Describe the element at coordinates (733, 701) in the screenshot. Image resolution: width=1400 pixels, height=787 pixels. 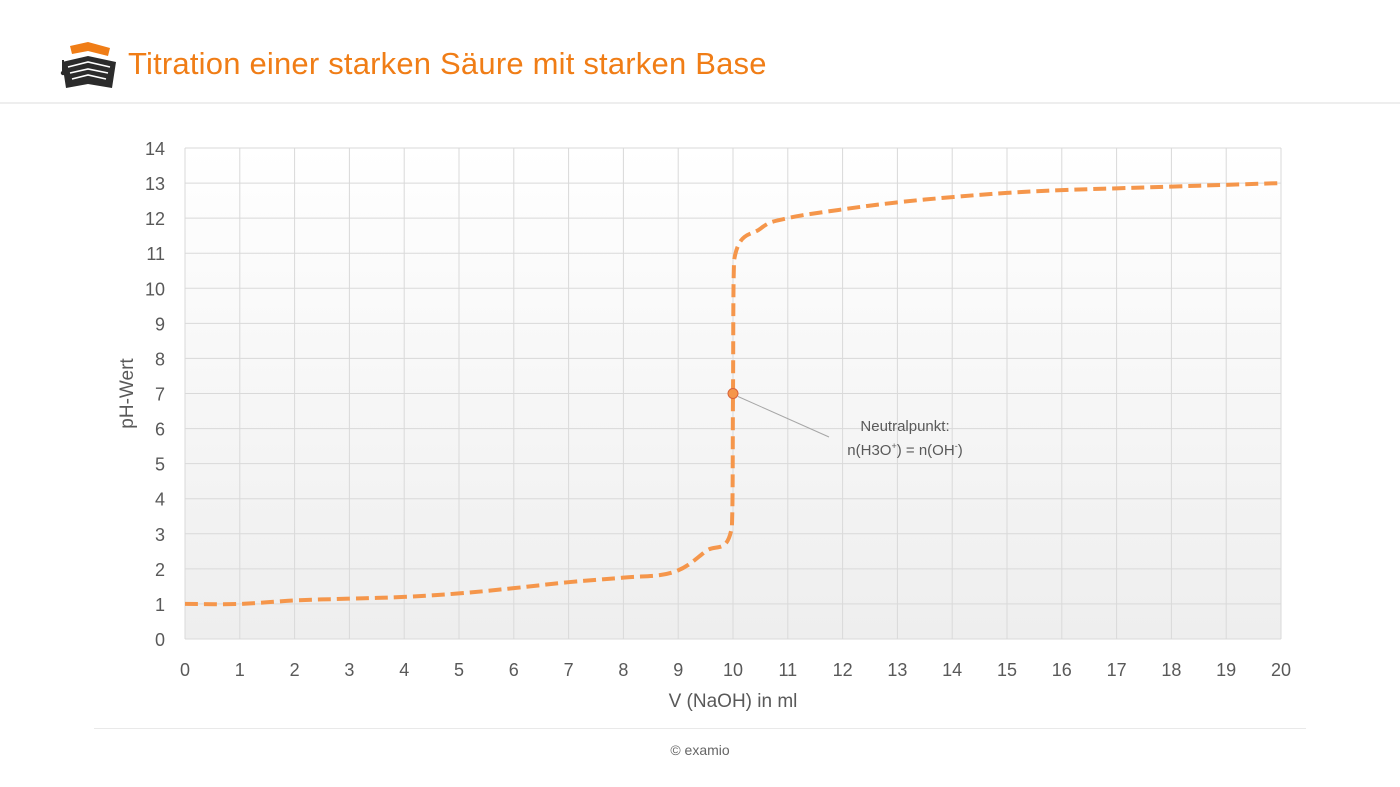
I see `x-axis-label: V (NaOH) in ml` at that location.